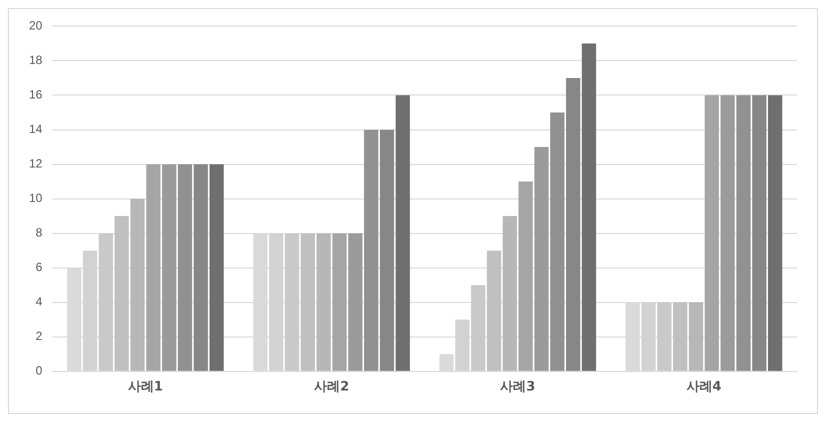 Image resolution: width=826 pixels, height=422 pixels. What do you see at coordinates (145, 387) in the screenshot?
I see `x-tick-label: 사례1` at bounding box center [145, 387].